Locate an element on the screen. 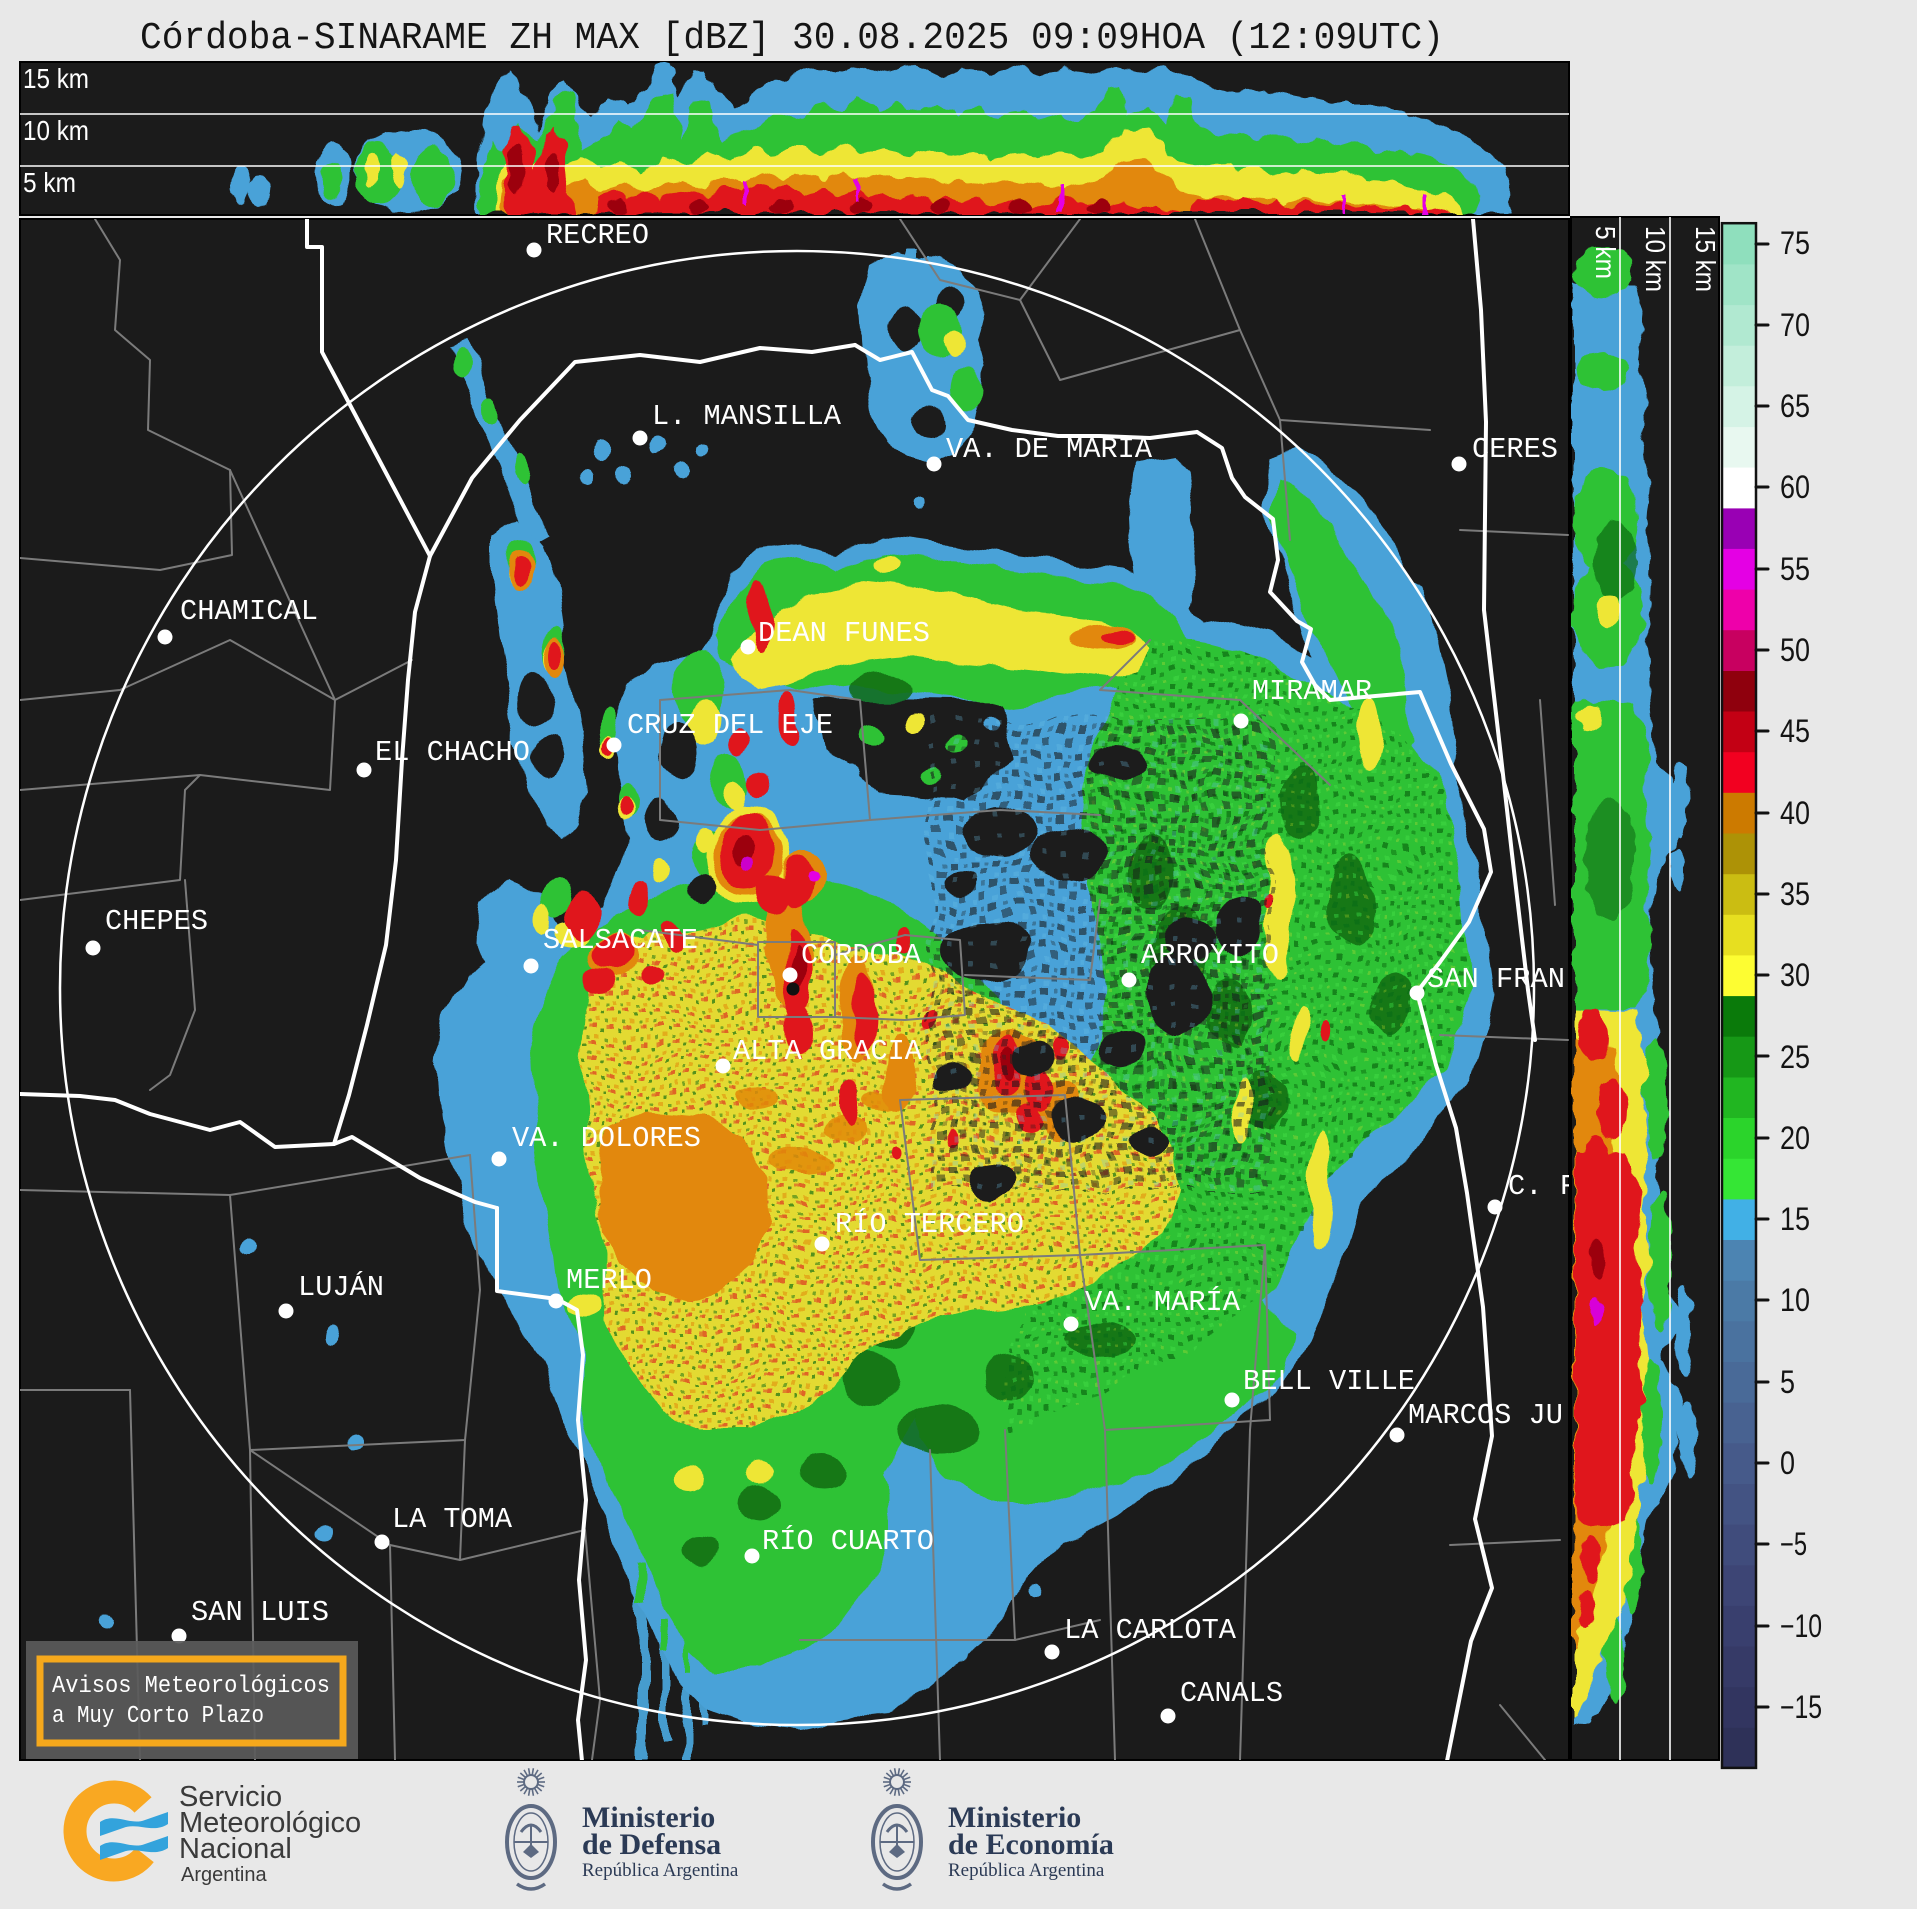 The height and width of the screenshot is (1909, 1917). svg-text: 5 is located at coordinates (1787, 1382).